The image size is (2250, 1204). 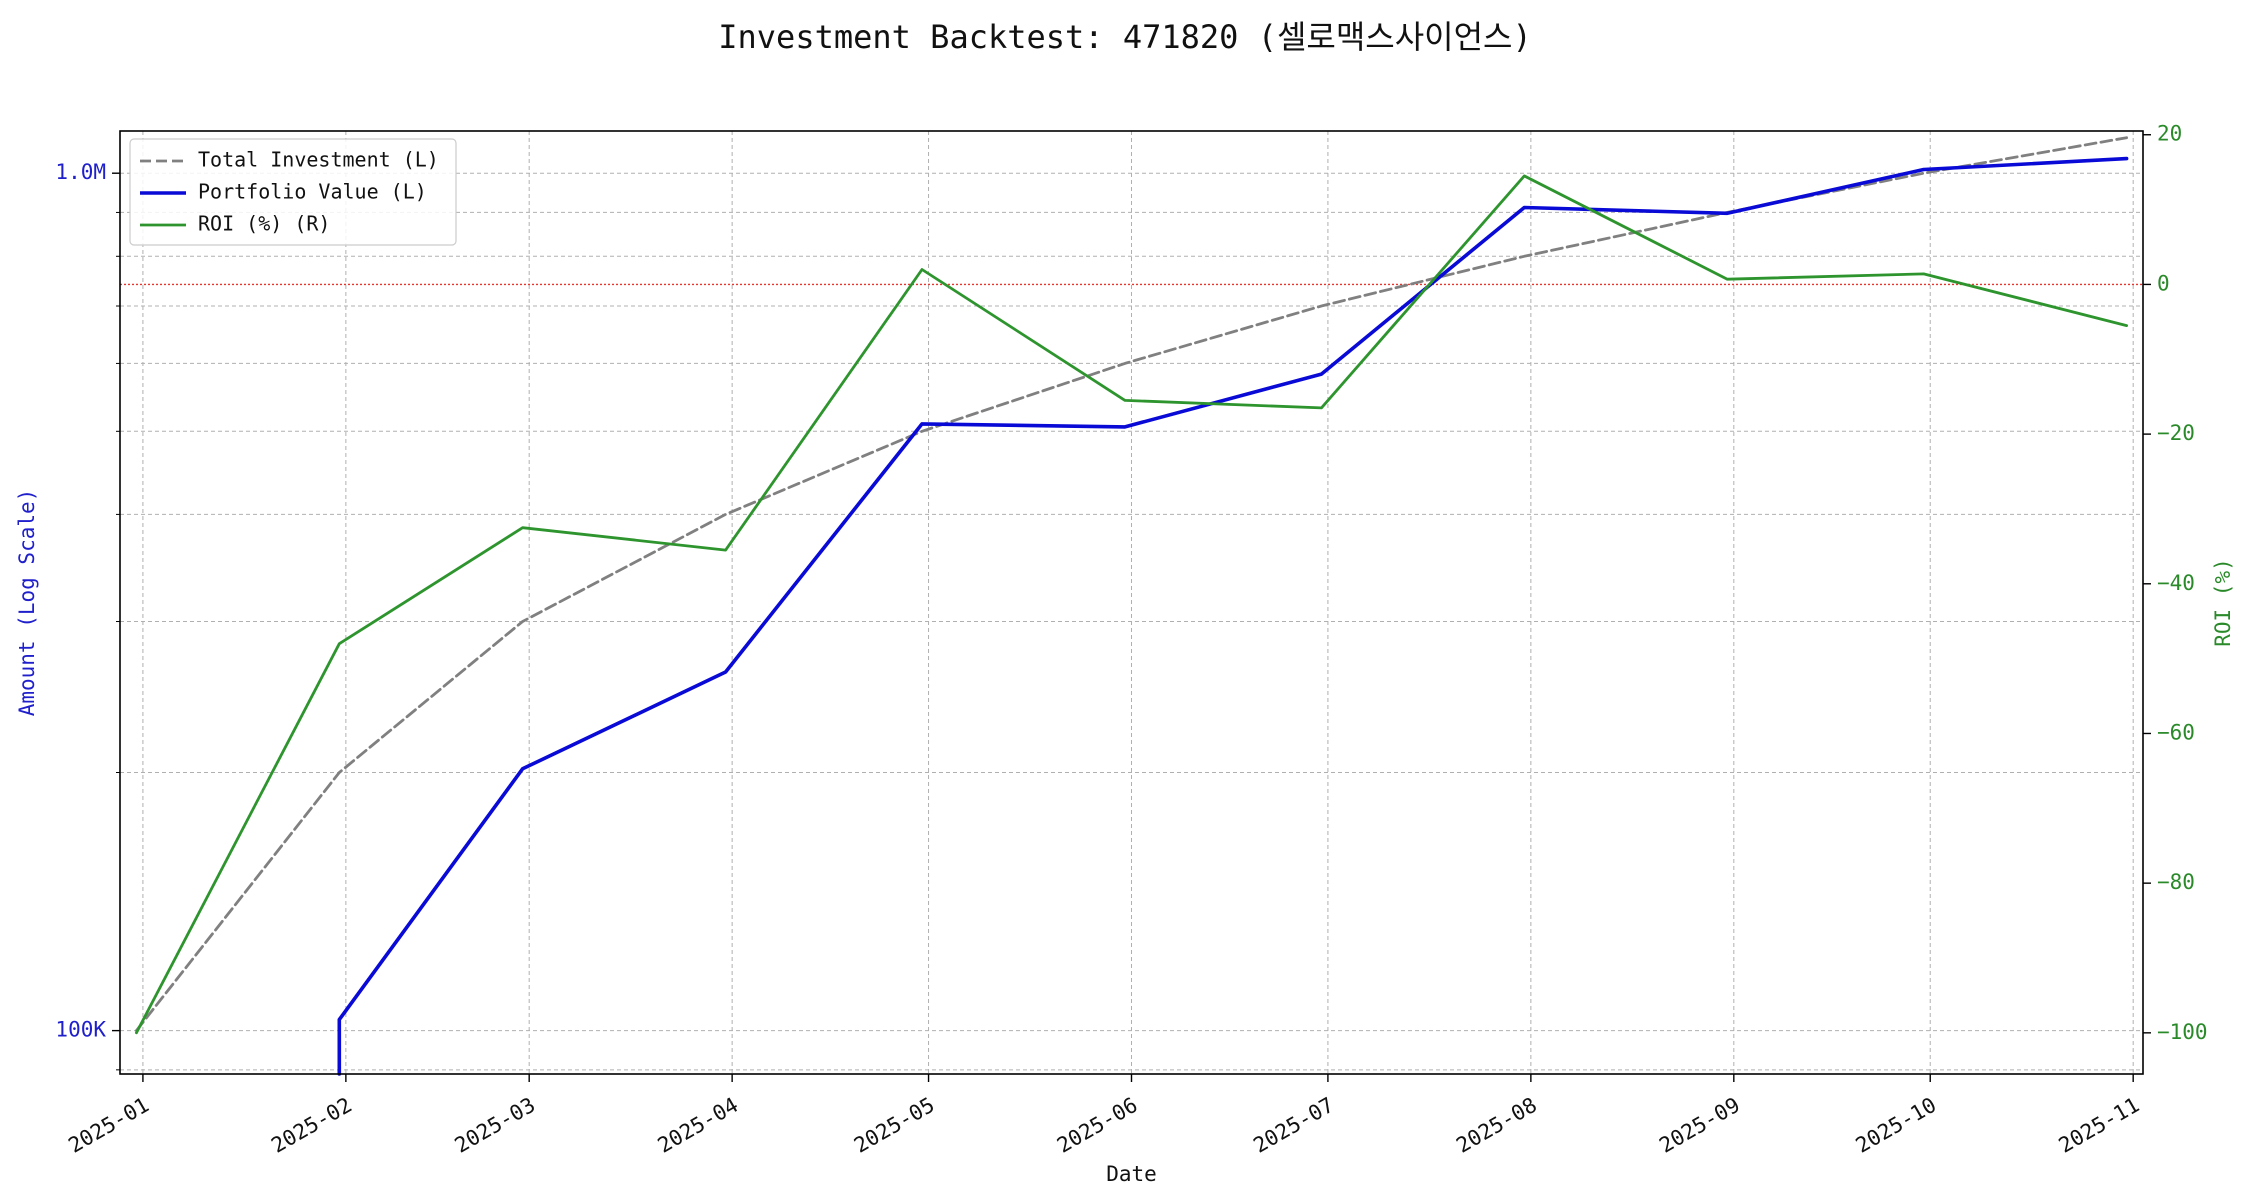 I want to click on y-right-tick-label: −60, so click(x=2176, y=732).